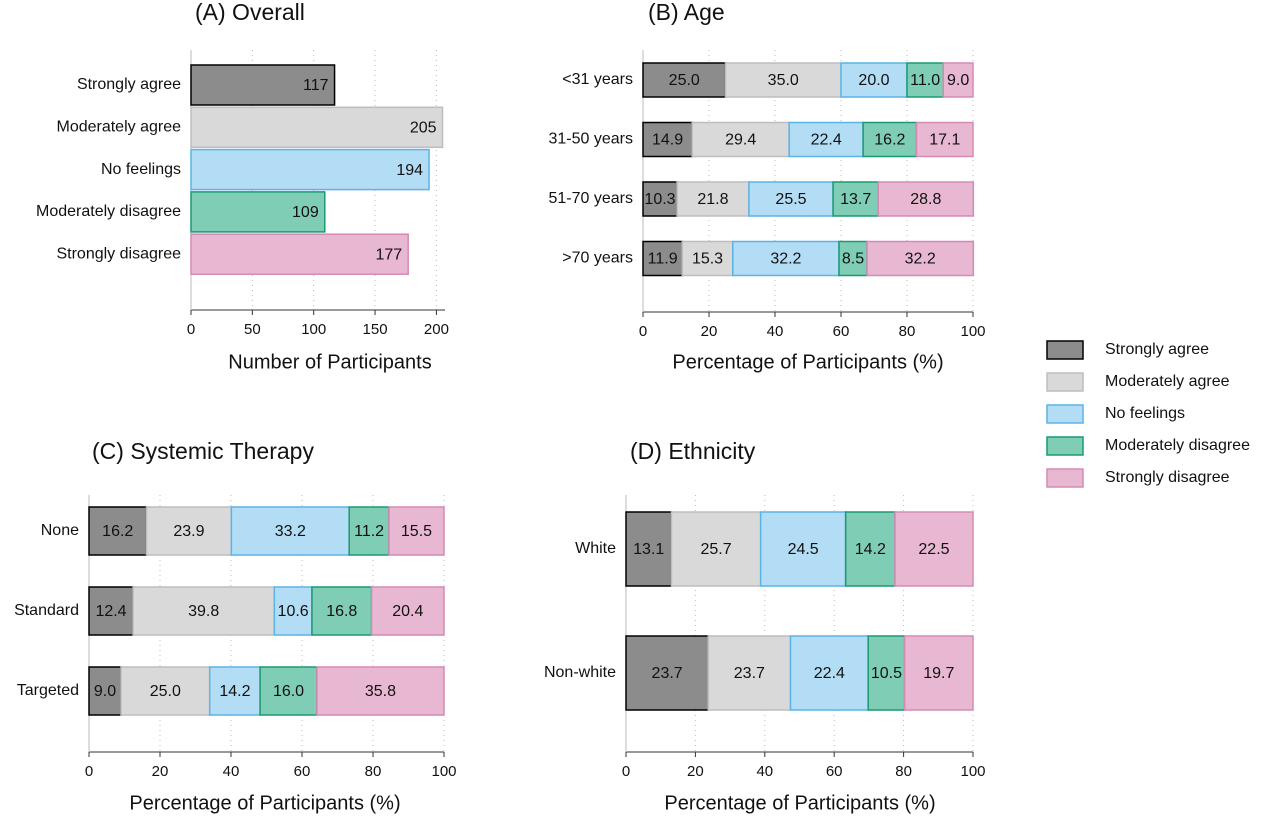  What do you see at coordinates (707, 259) in the screenshot?
I see `value-label: 15.3` at bounding box center [707, 259].